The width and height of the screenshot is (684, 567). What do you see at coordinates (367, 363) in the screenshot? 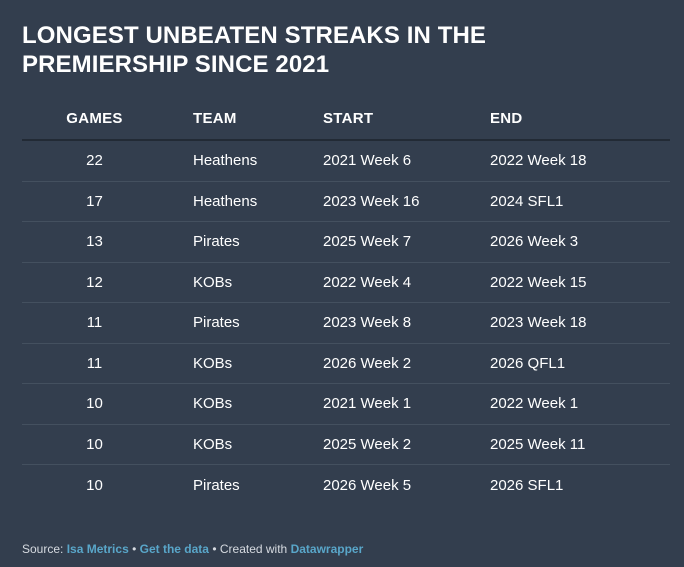
I see `cell-start: 2026 Week 2` at bounding box center [367, 363].